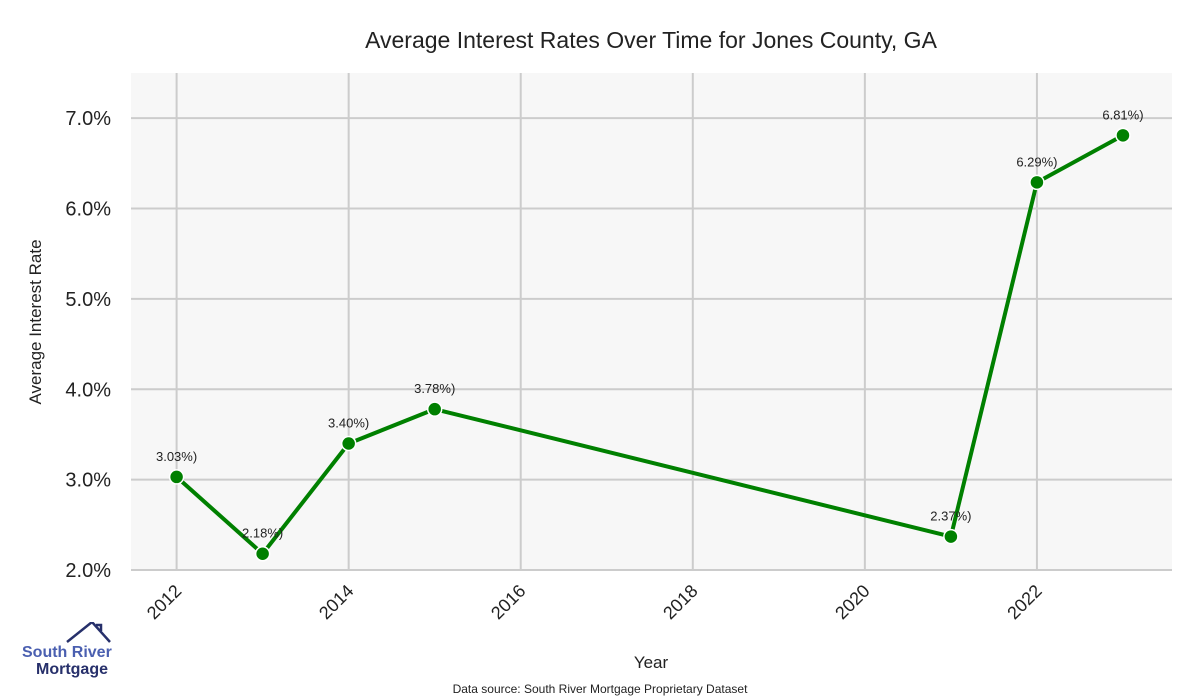 The height and width of the screenshot is (700, 1200). What do you see at coordinates (651, 662) in the screenshot?
I see `x-axis-label: Year` at bounding box center [651, 662].